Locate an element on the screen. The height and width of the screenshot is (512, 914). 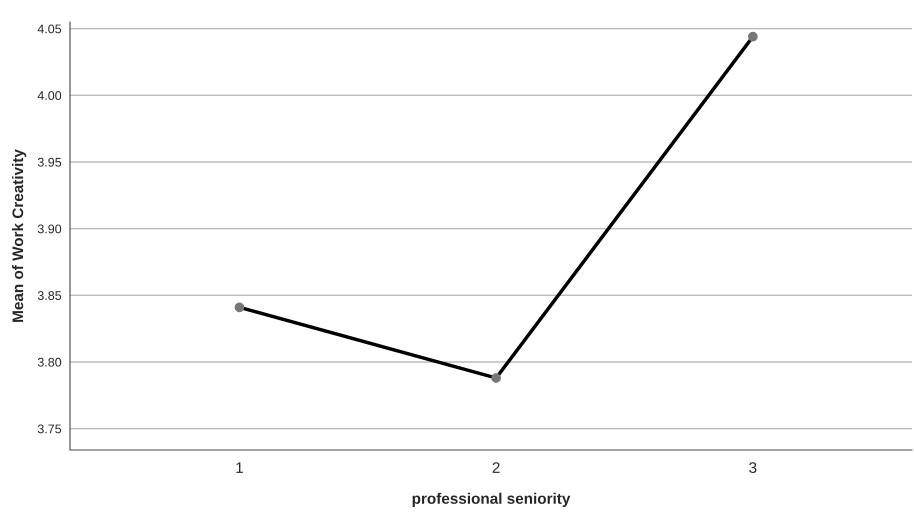
y-tick-label: 4.05 is located at coordinates (50, 29).